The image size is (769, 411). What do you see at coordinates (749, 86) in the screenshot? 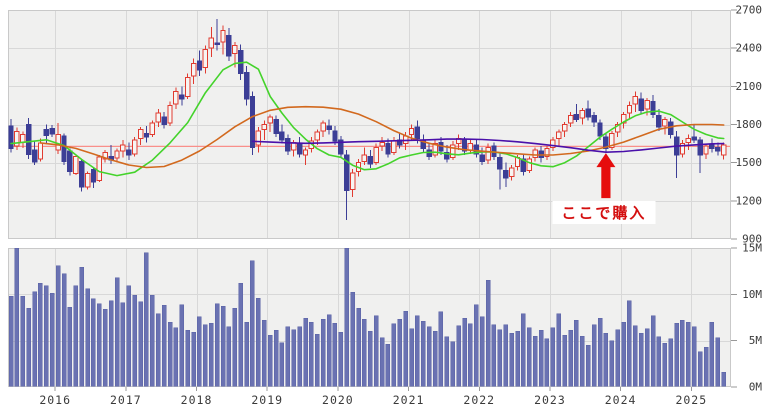
I see `svg-text: 2100` at bounding box center [749, 86].